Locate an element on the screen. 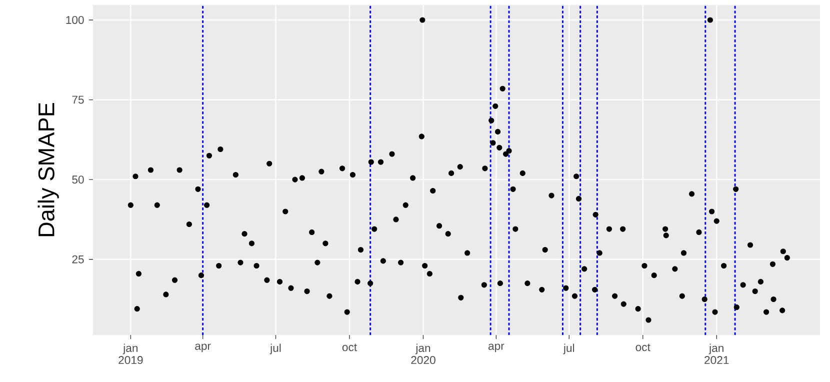 Image resolution: width=830 pixels, height=382 pixels. x-tick-label: jan 2021 is located at coordinates (716, 354).